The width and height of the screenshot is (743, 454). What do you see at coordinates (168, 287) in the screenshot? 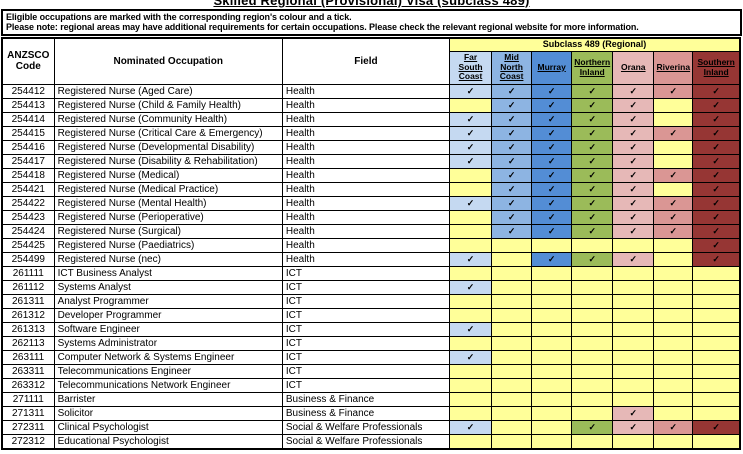
I see `occupation-cell: Systems Analyst` at bounding box center [168, 287].